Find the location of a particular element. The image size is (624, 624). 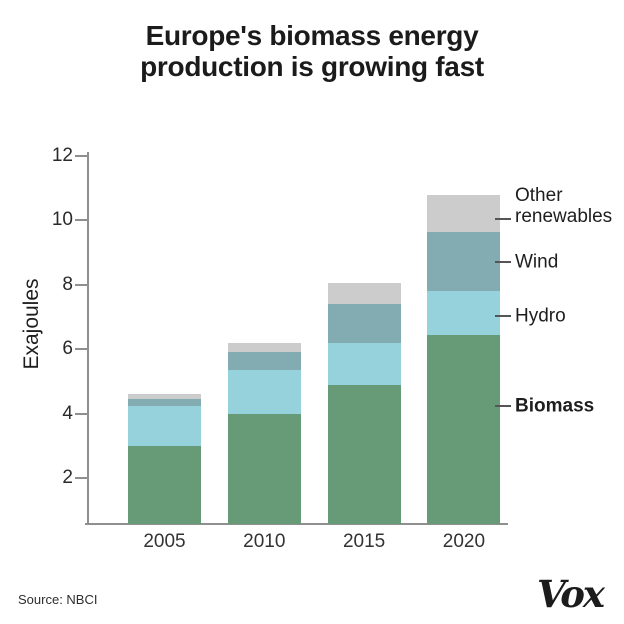

x-tick-label: 2010 is located at coordinates (264, 541).